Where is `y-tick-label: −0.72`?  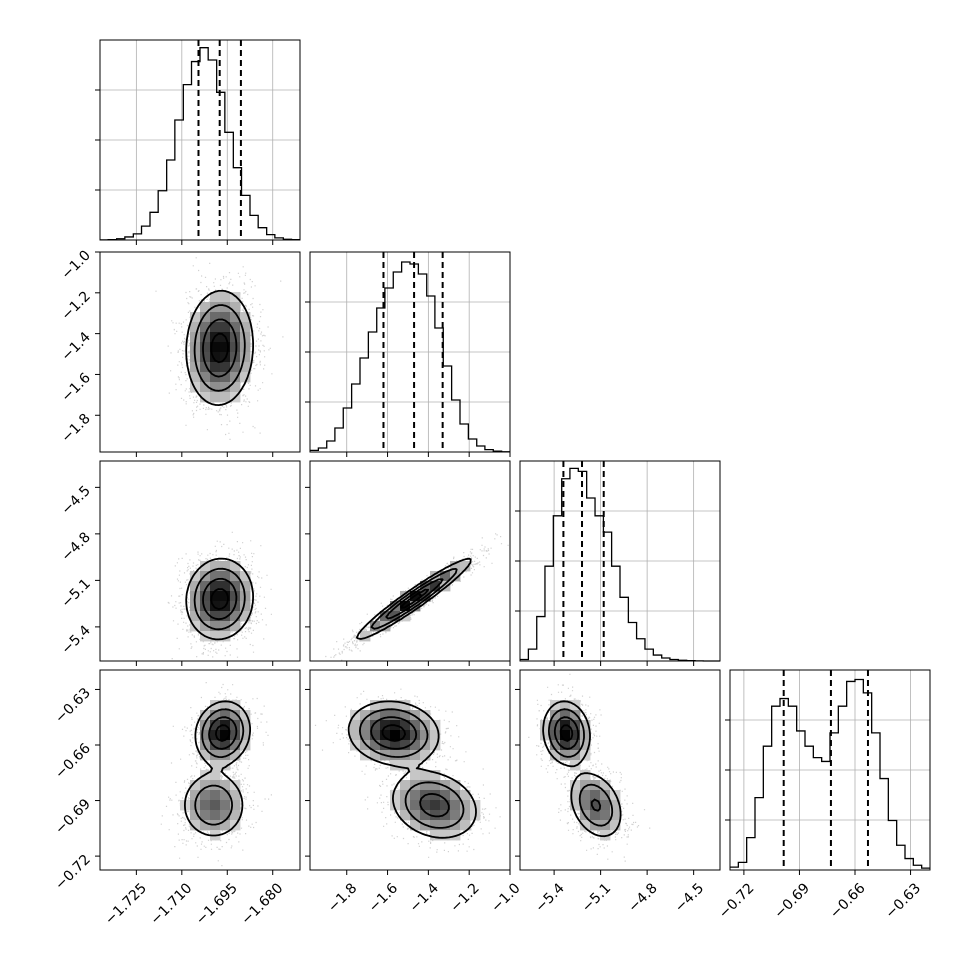
y-tick-label: −0.72 is located at coordinates (73, 873).